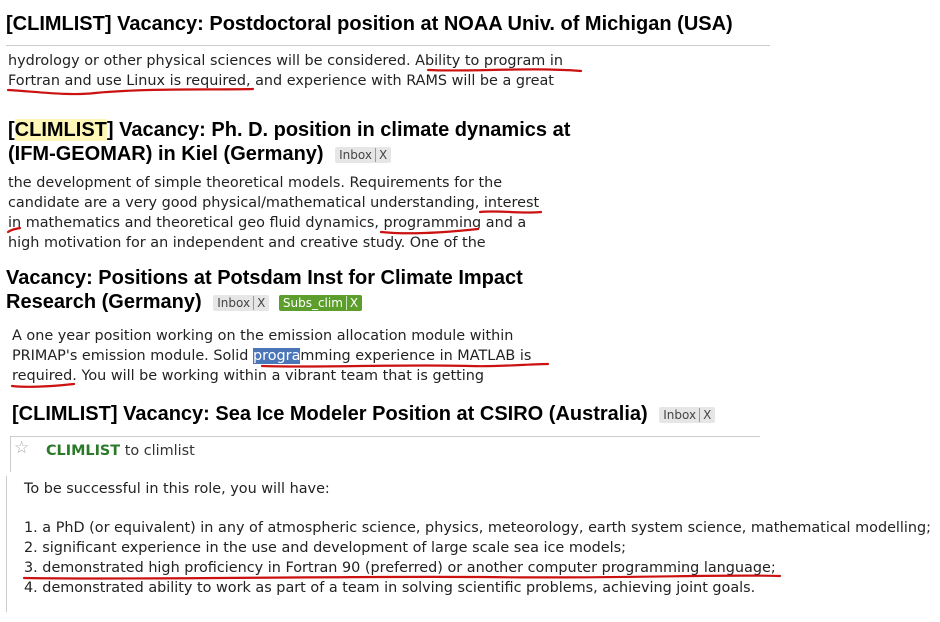 The image size is (940, 622). I want to click on star-glyph: ☆, so click(22, 448).